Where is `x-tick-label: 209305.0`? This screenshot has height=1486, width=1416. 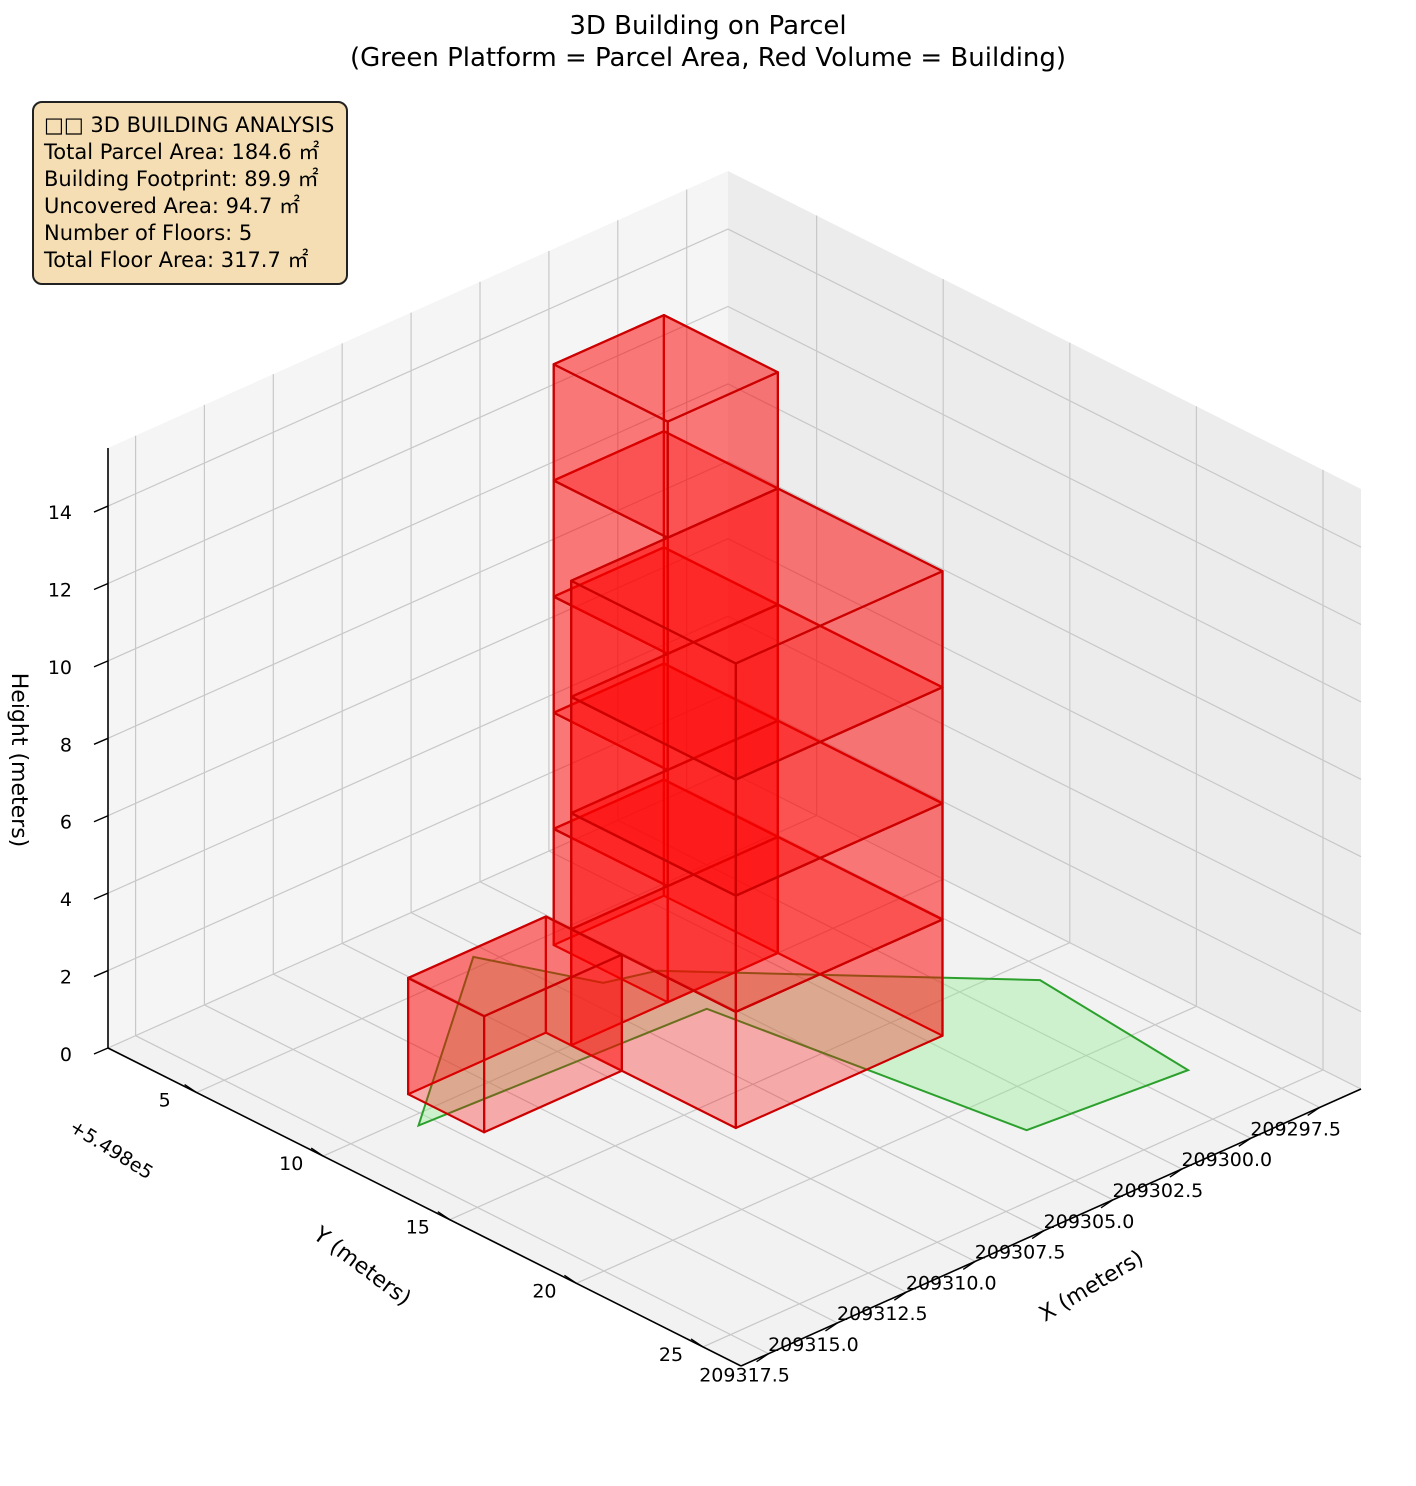
x-tick-label: 209305.0 is located at coordinates (1089, 1222).